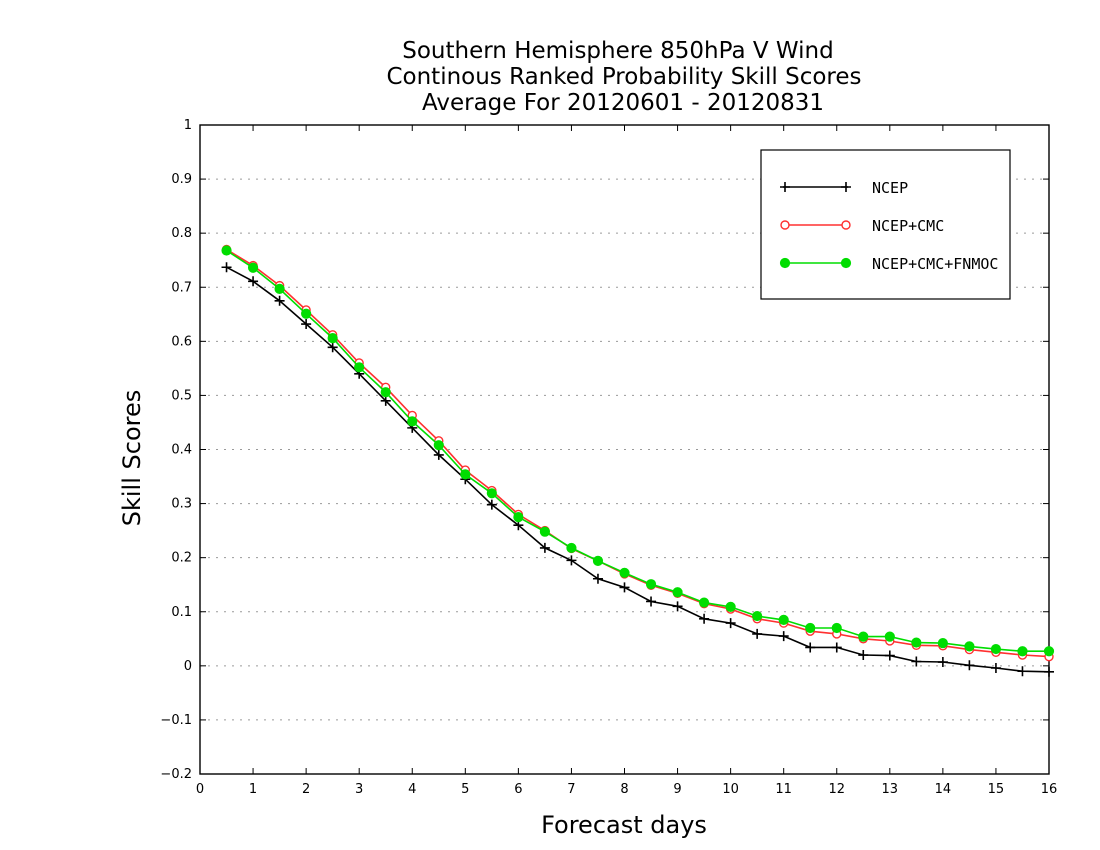 The image size is (1100, 850). Describe the element at coordinates (200, 789) in the screenshot. I see `x-tick-label: 0` at that location.